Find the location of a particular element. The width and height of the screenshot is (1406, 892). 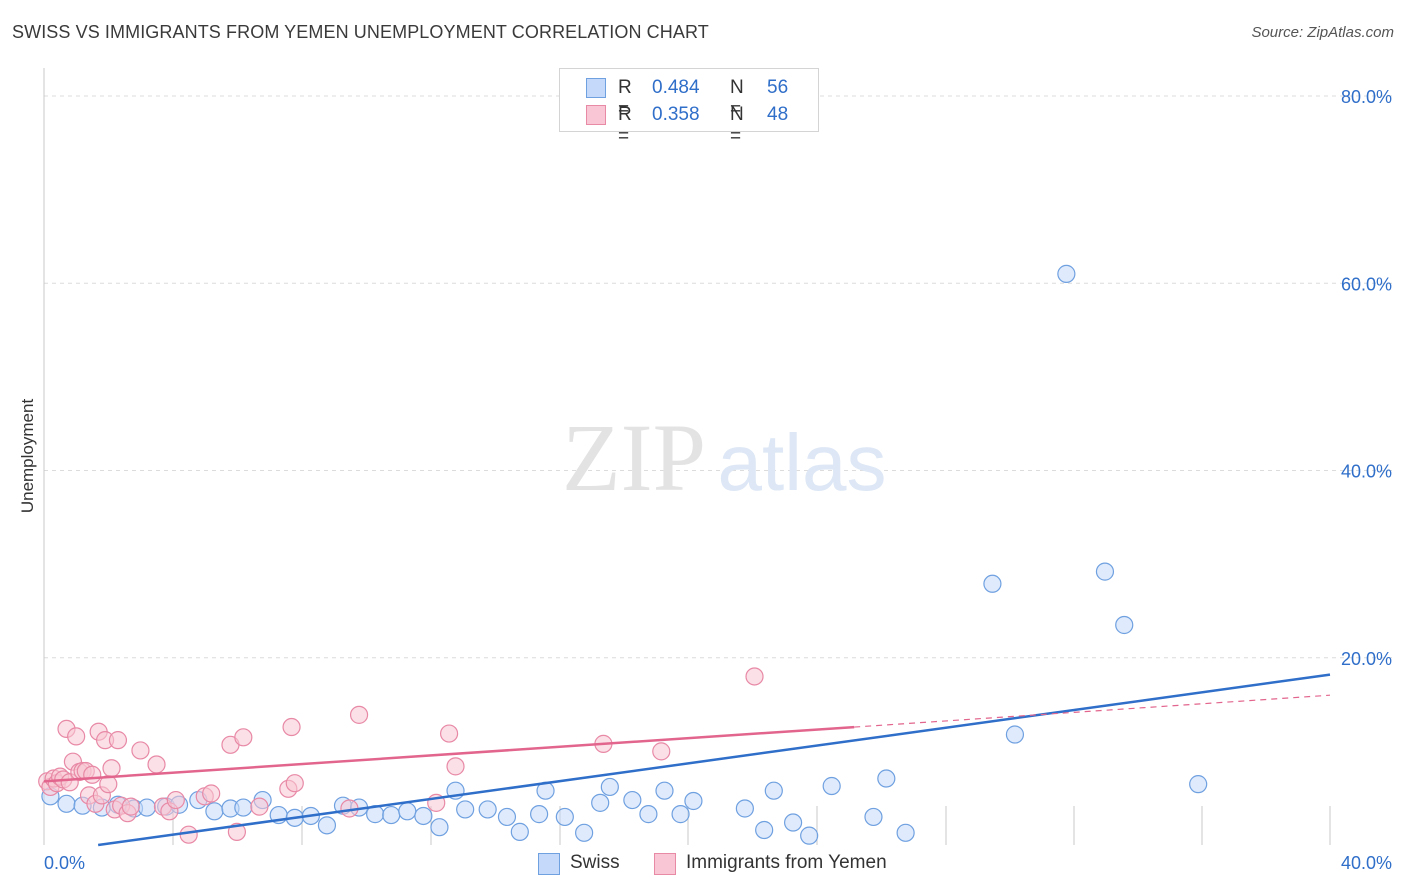

legend-n-value: 56 is located at coordinates (778, 87).